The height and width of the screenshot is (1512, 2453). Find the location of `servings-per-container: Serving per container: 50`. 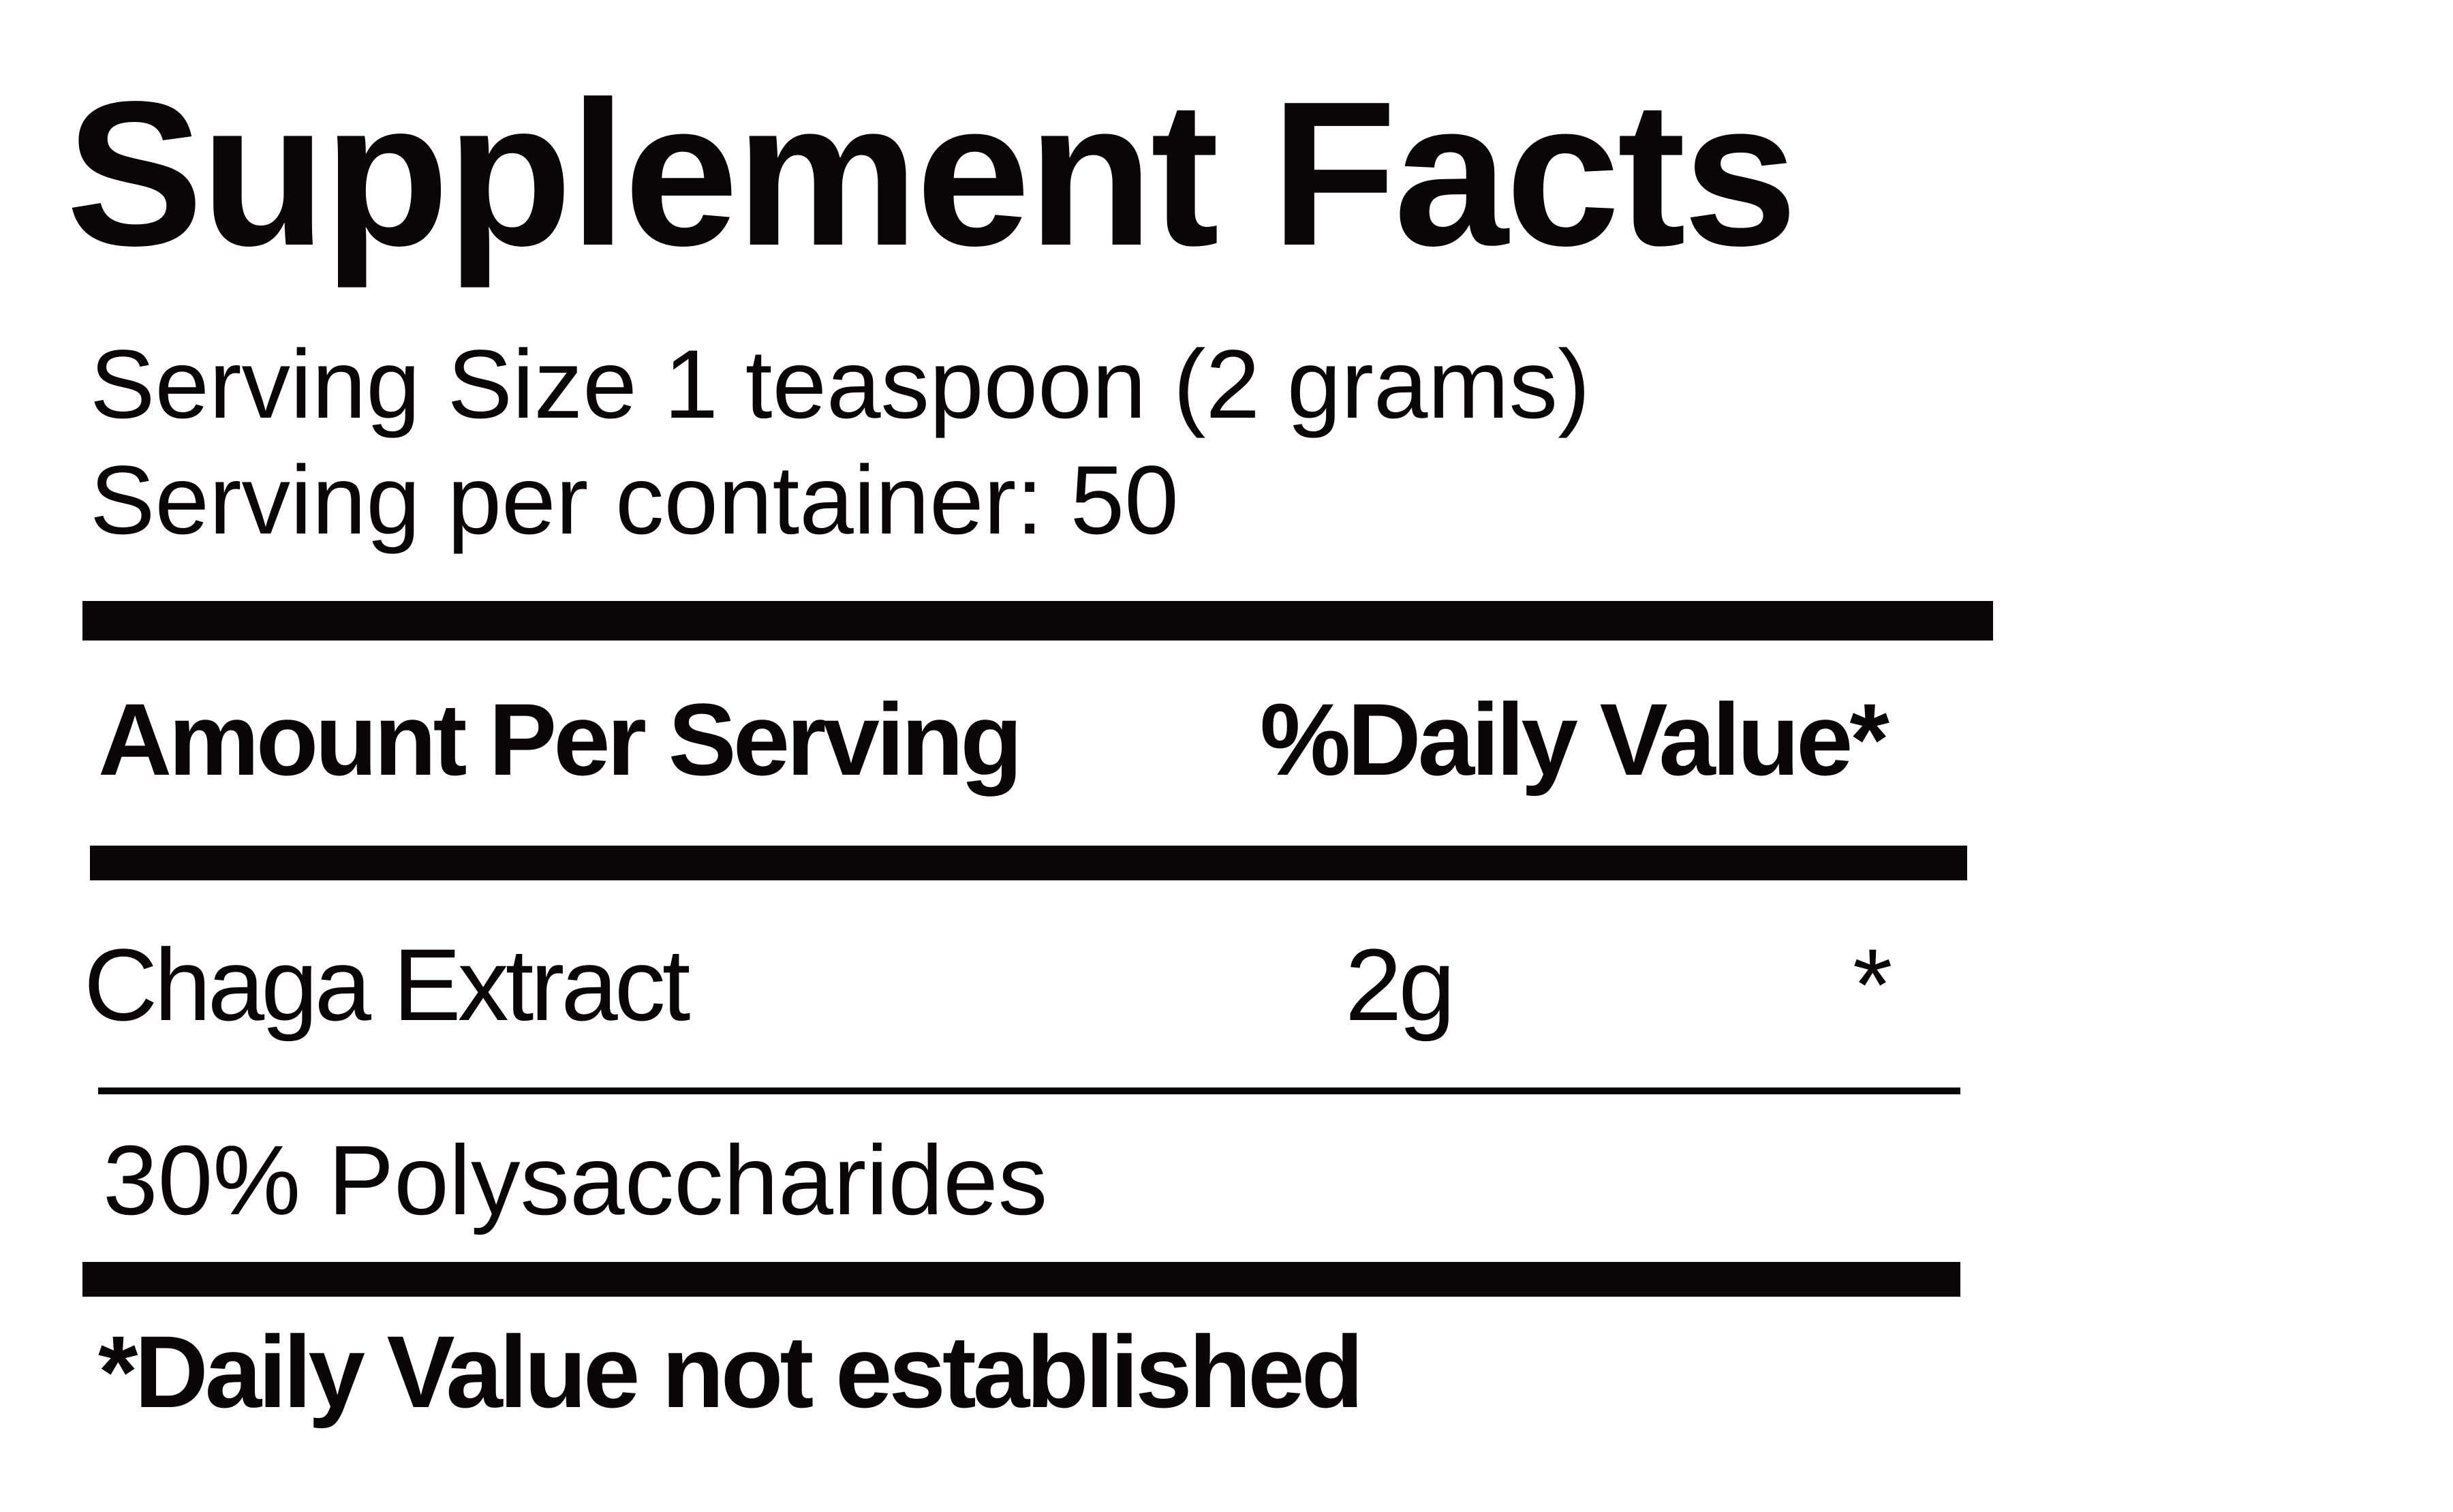

servings-per-container: Serving per container: 50 is located at coordinates (634, 500).